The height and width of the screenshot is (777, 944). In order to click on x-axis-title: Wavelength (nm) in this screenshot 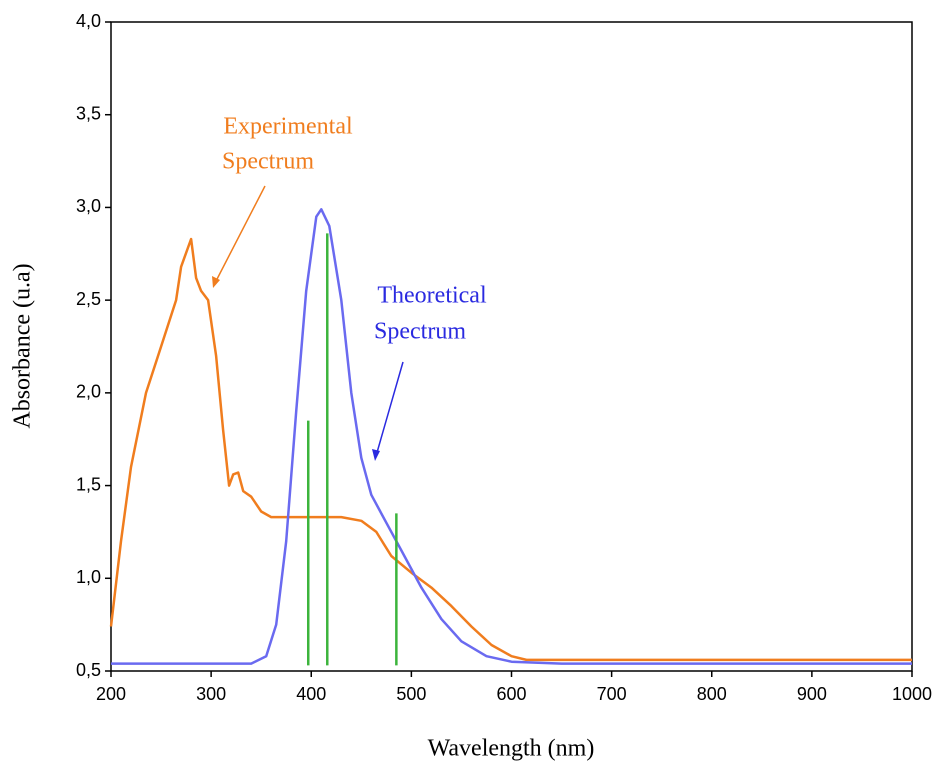, I will do `click(511, 749)`.